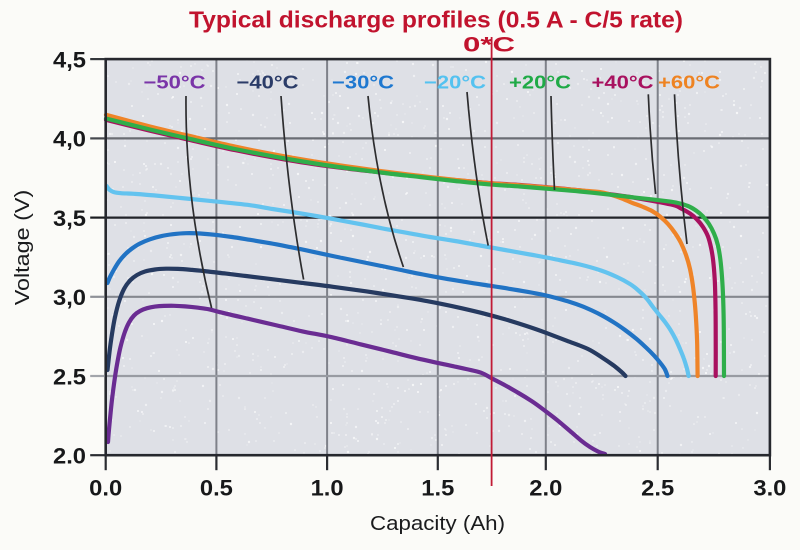 The width and height of the screenshot is (800, 550). I want to click on svg-text: −30°C, so click(363, 82).